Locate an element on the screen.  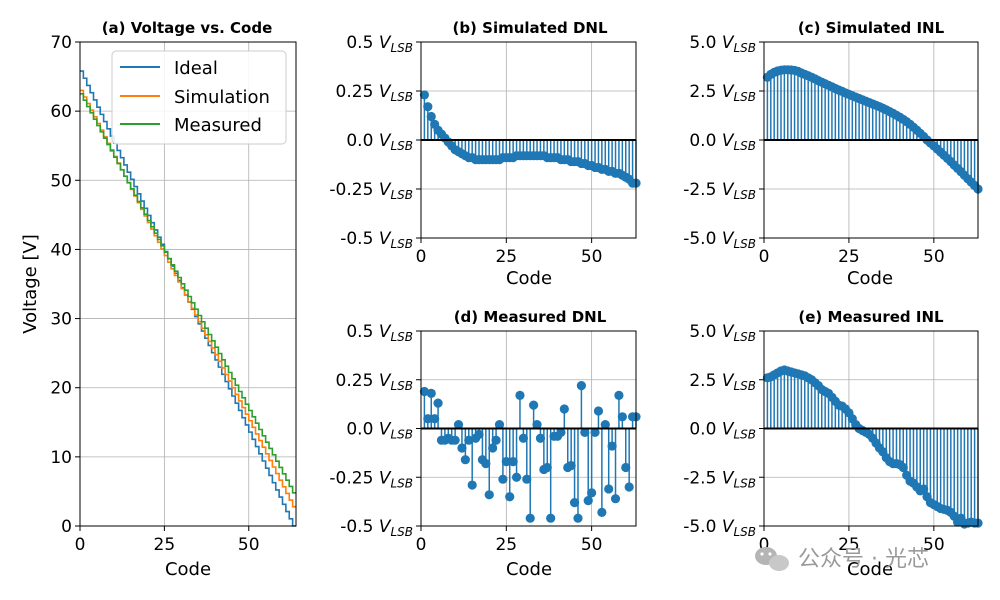
panel-c-ytick-label: 2.5 VLSB is located at coordinates (722, 93).